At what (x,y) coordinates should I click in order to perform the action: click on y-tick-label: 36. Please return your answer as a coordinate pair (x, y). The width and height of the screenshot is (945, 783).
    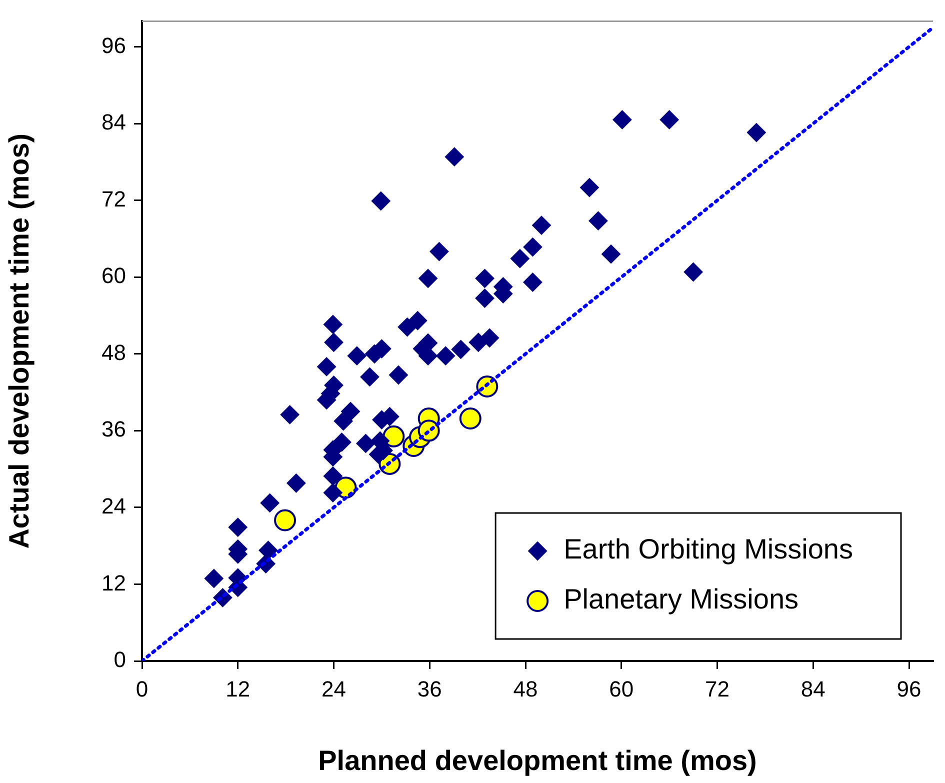
    Looking at the image, I should click on (114, 429).